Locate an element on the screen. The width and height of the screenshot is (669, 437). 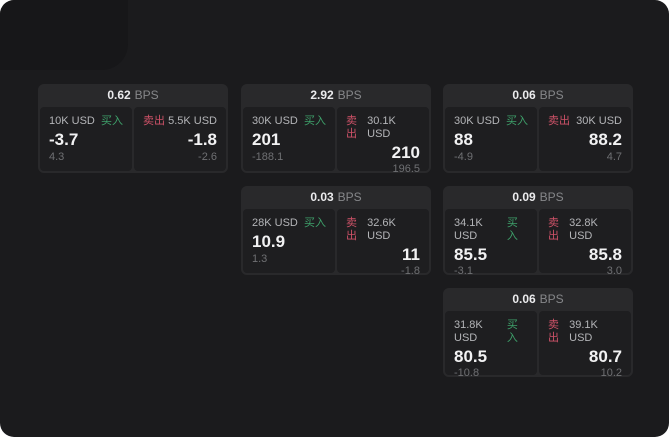
sell-panel: 卖出 30K USD 88.2 4.7 is located at coordinates (585, 139).